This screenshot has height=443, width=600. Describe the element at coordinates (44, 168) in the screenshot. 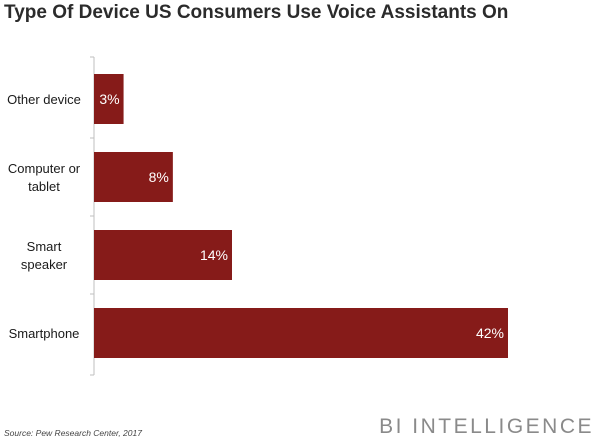

I see `category-label-line-1-0: Computer or` at that location.